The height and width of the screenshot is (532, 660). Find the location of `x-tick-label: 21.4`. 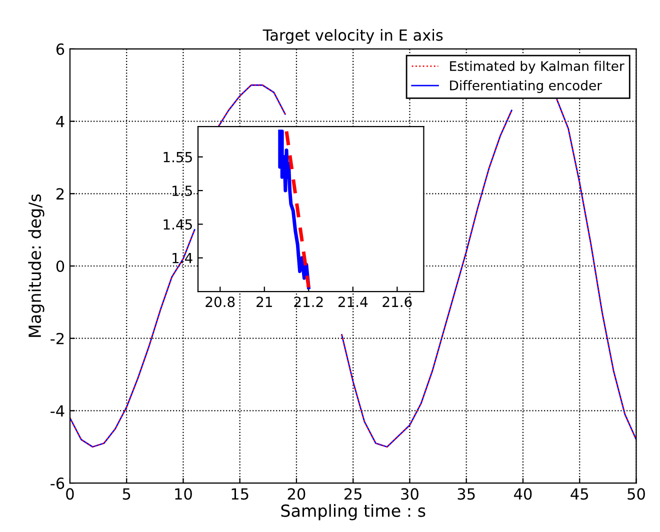

x-tick-label: 21.4 is located at coordinates (353, 301).